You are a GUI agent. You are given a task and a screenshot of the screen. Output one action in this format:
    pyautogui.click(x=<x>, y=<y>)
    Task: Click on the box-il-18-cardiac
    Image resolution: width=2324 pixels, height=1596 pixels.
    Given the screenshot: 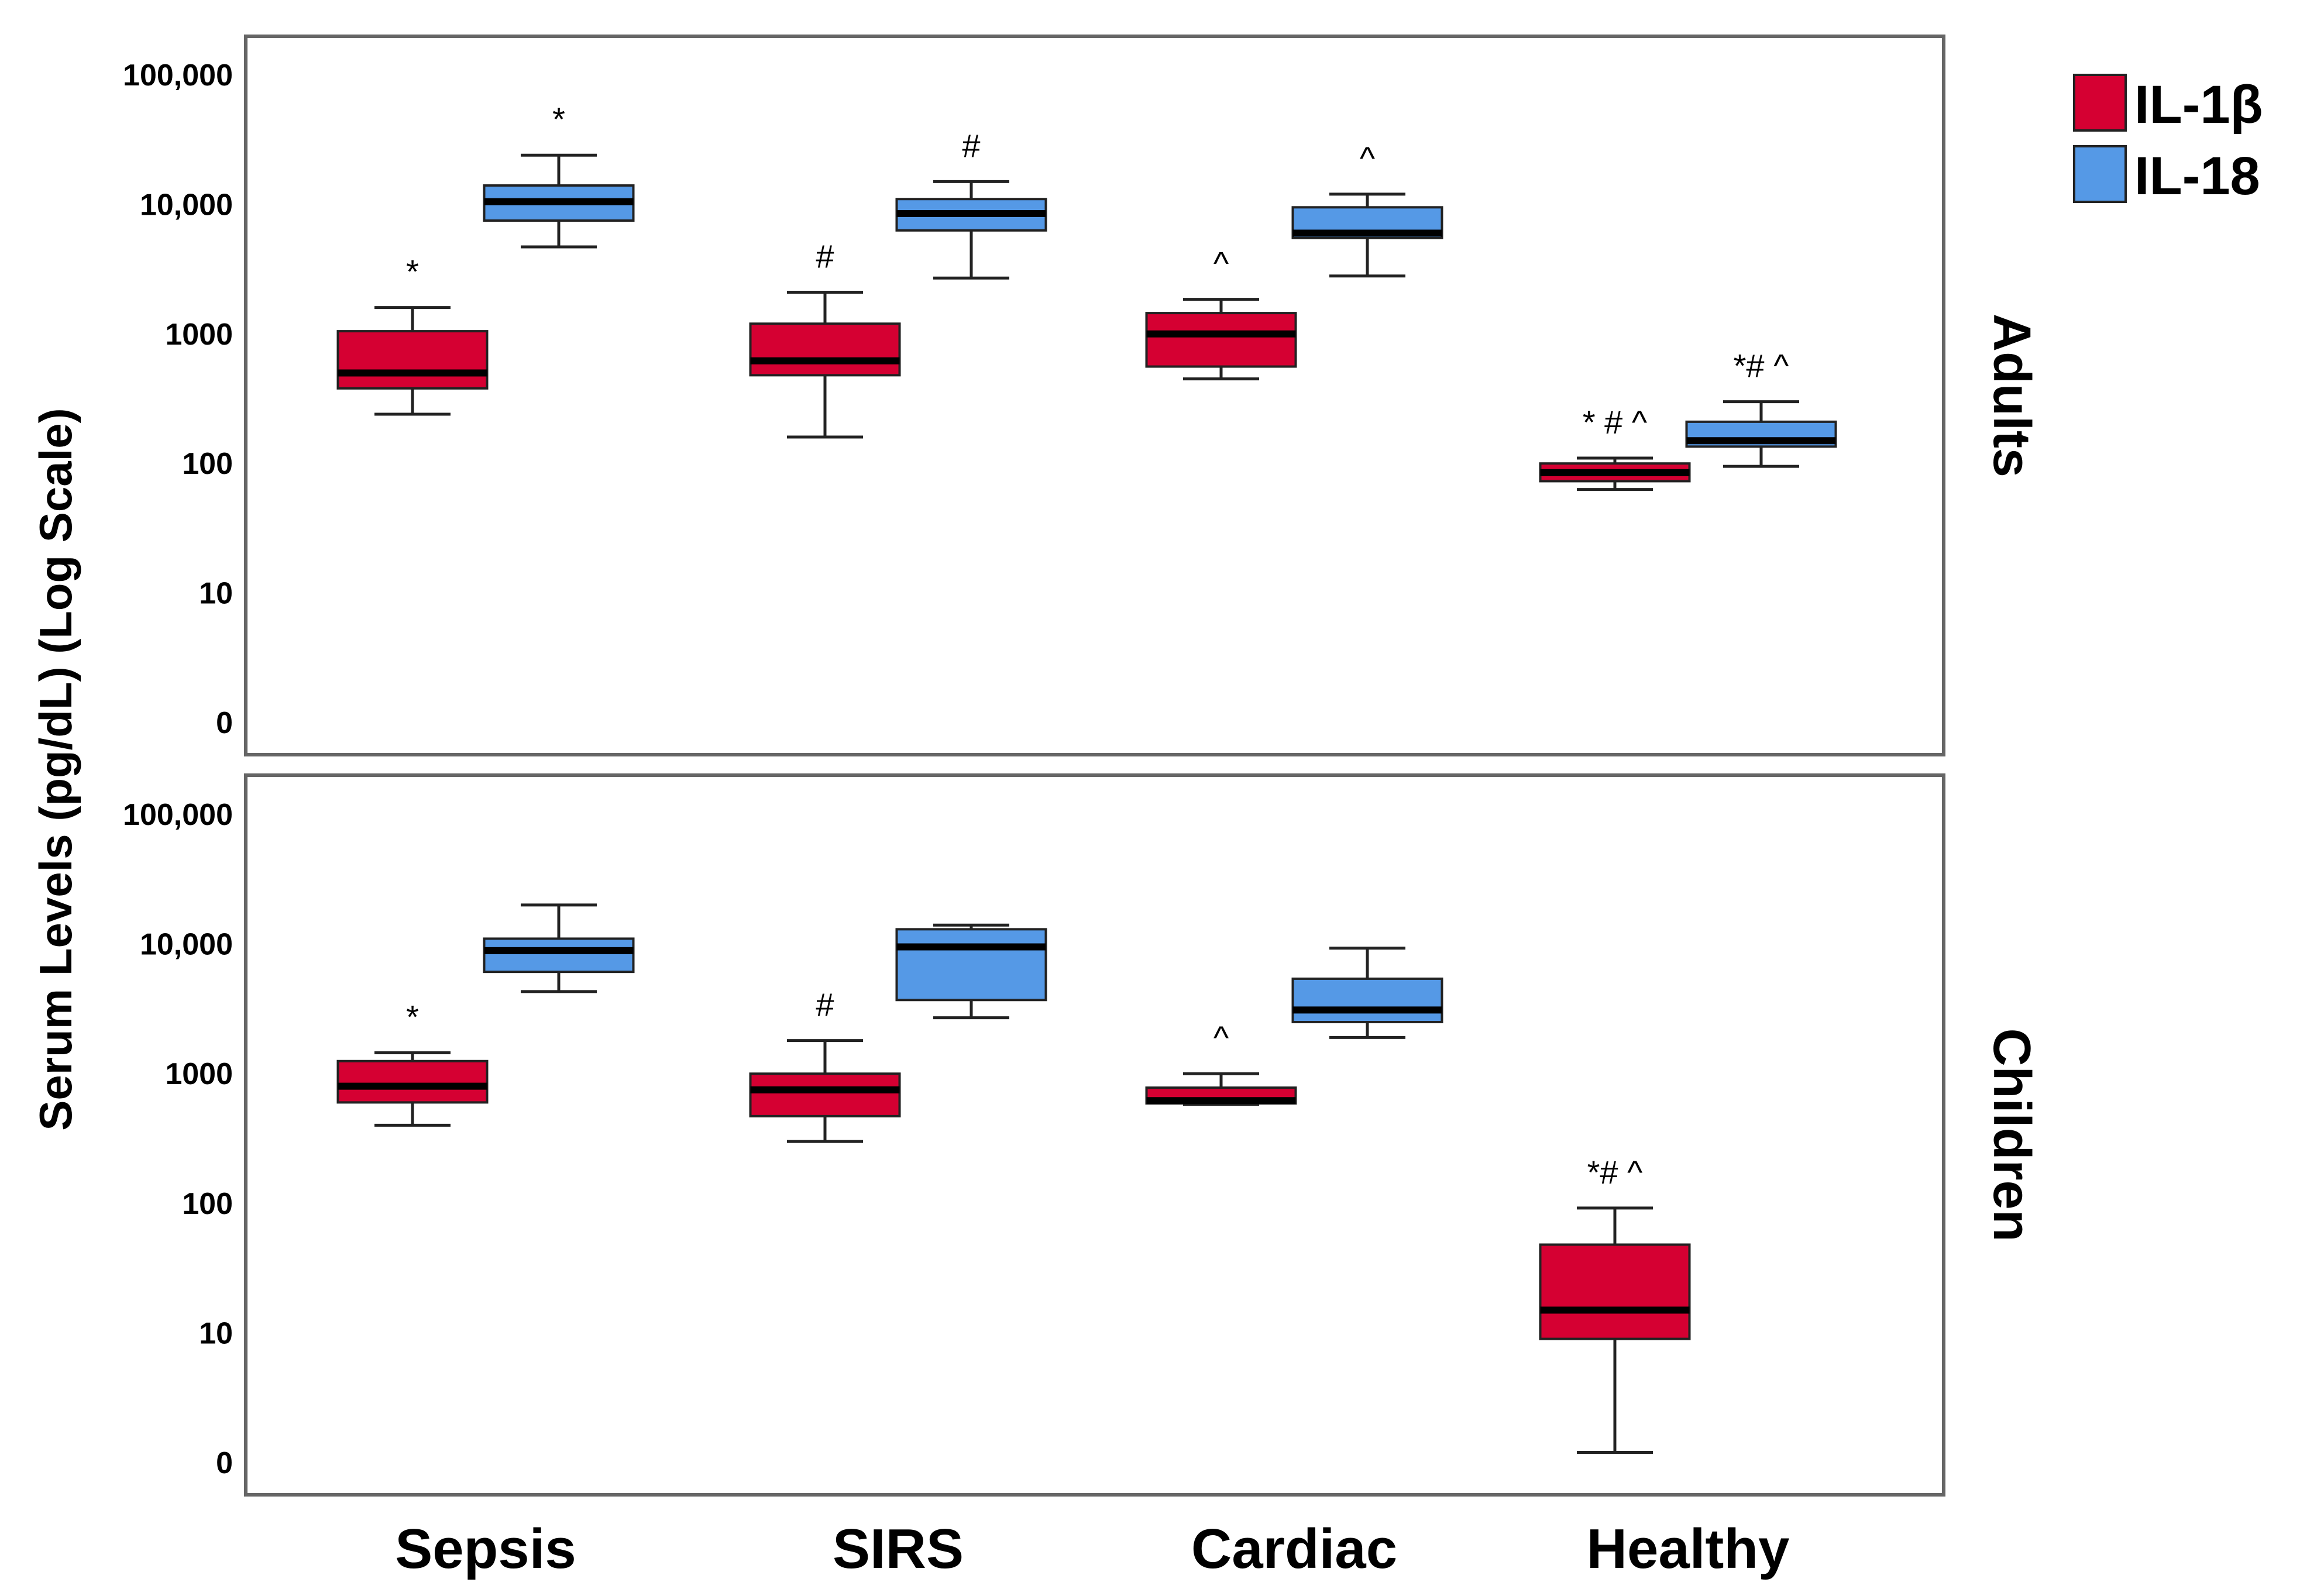 What is the action you would take?
    pyautogui.click(x=1367, y=993)
    